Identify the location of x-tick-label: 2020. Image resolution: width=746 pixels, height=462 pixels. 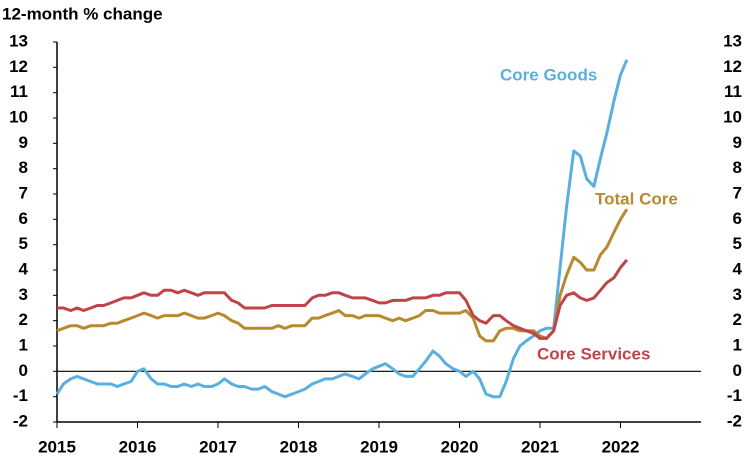
(460, 446).